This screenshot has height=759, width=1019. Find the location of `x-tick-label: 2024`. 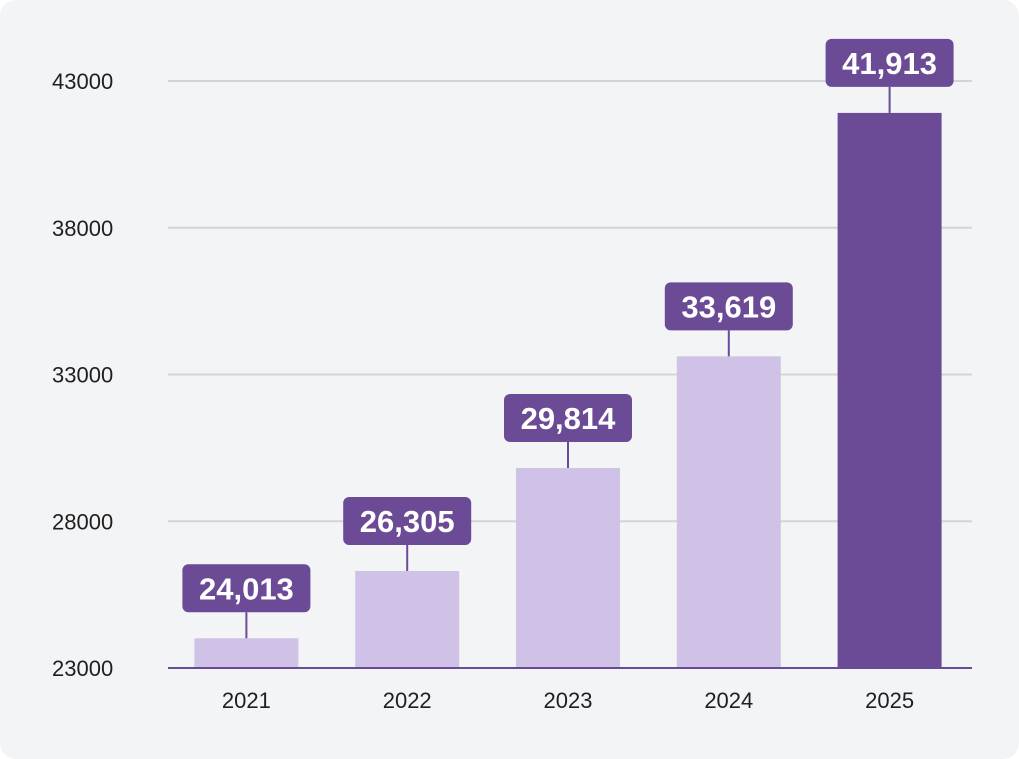

x-tick-label: 2024 is located at coordinates (728, 700).